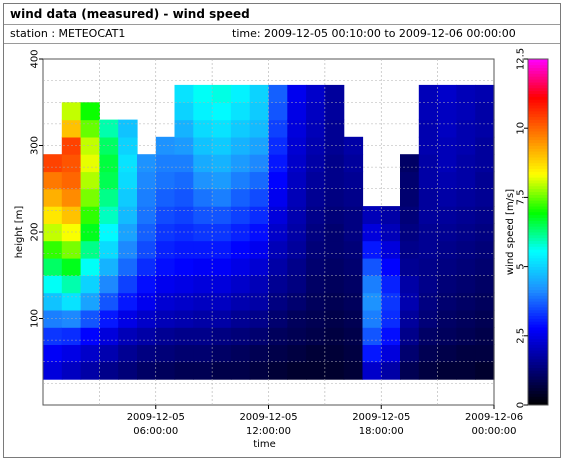 This screenshot has width=564, height=462. I want to click on x-tick-label-time: 00:00:00, so click(494, 431).